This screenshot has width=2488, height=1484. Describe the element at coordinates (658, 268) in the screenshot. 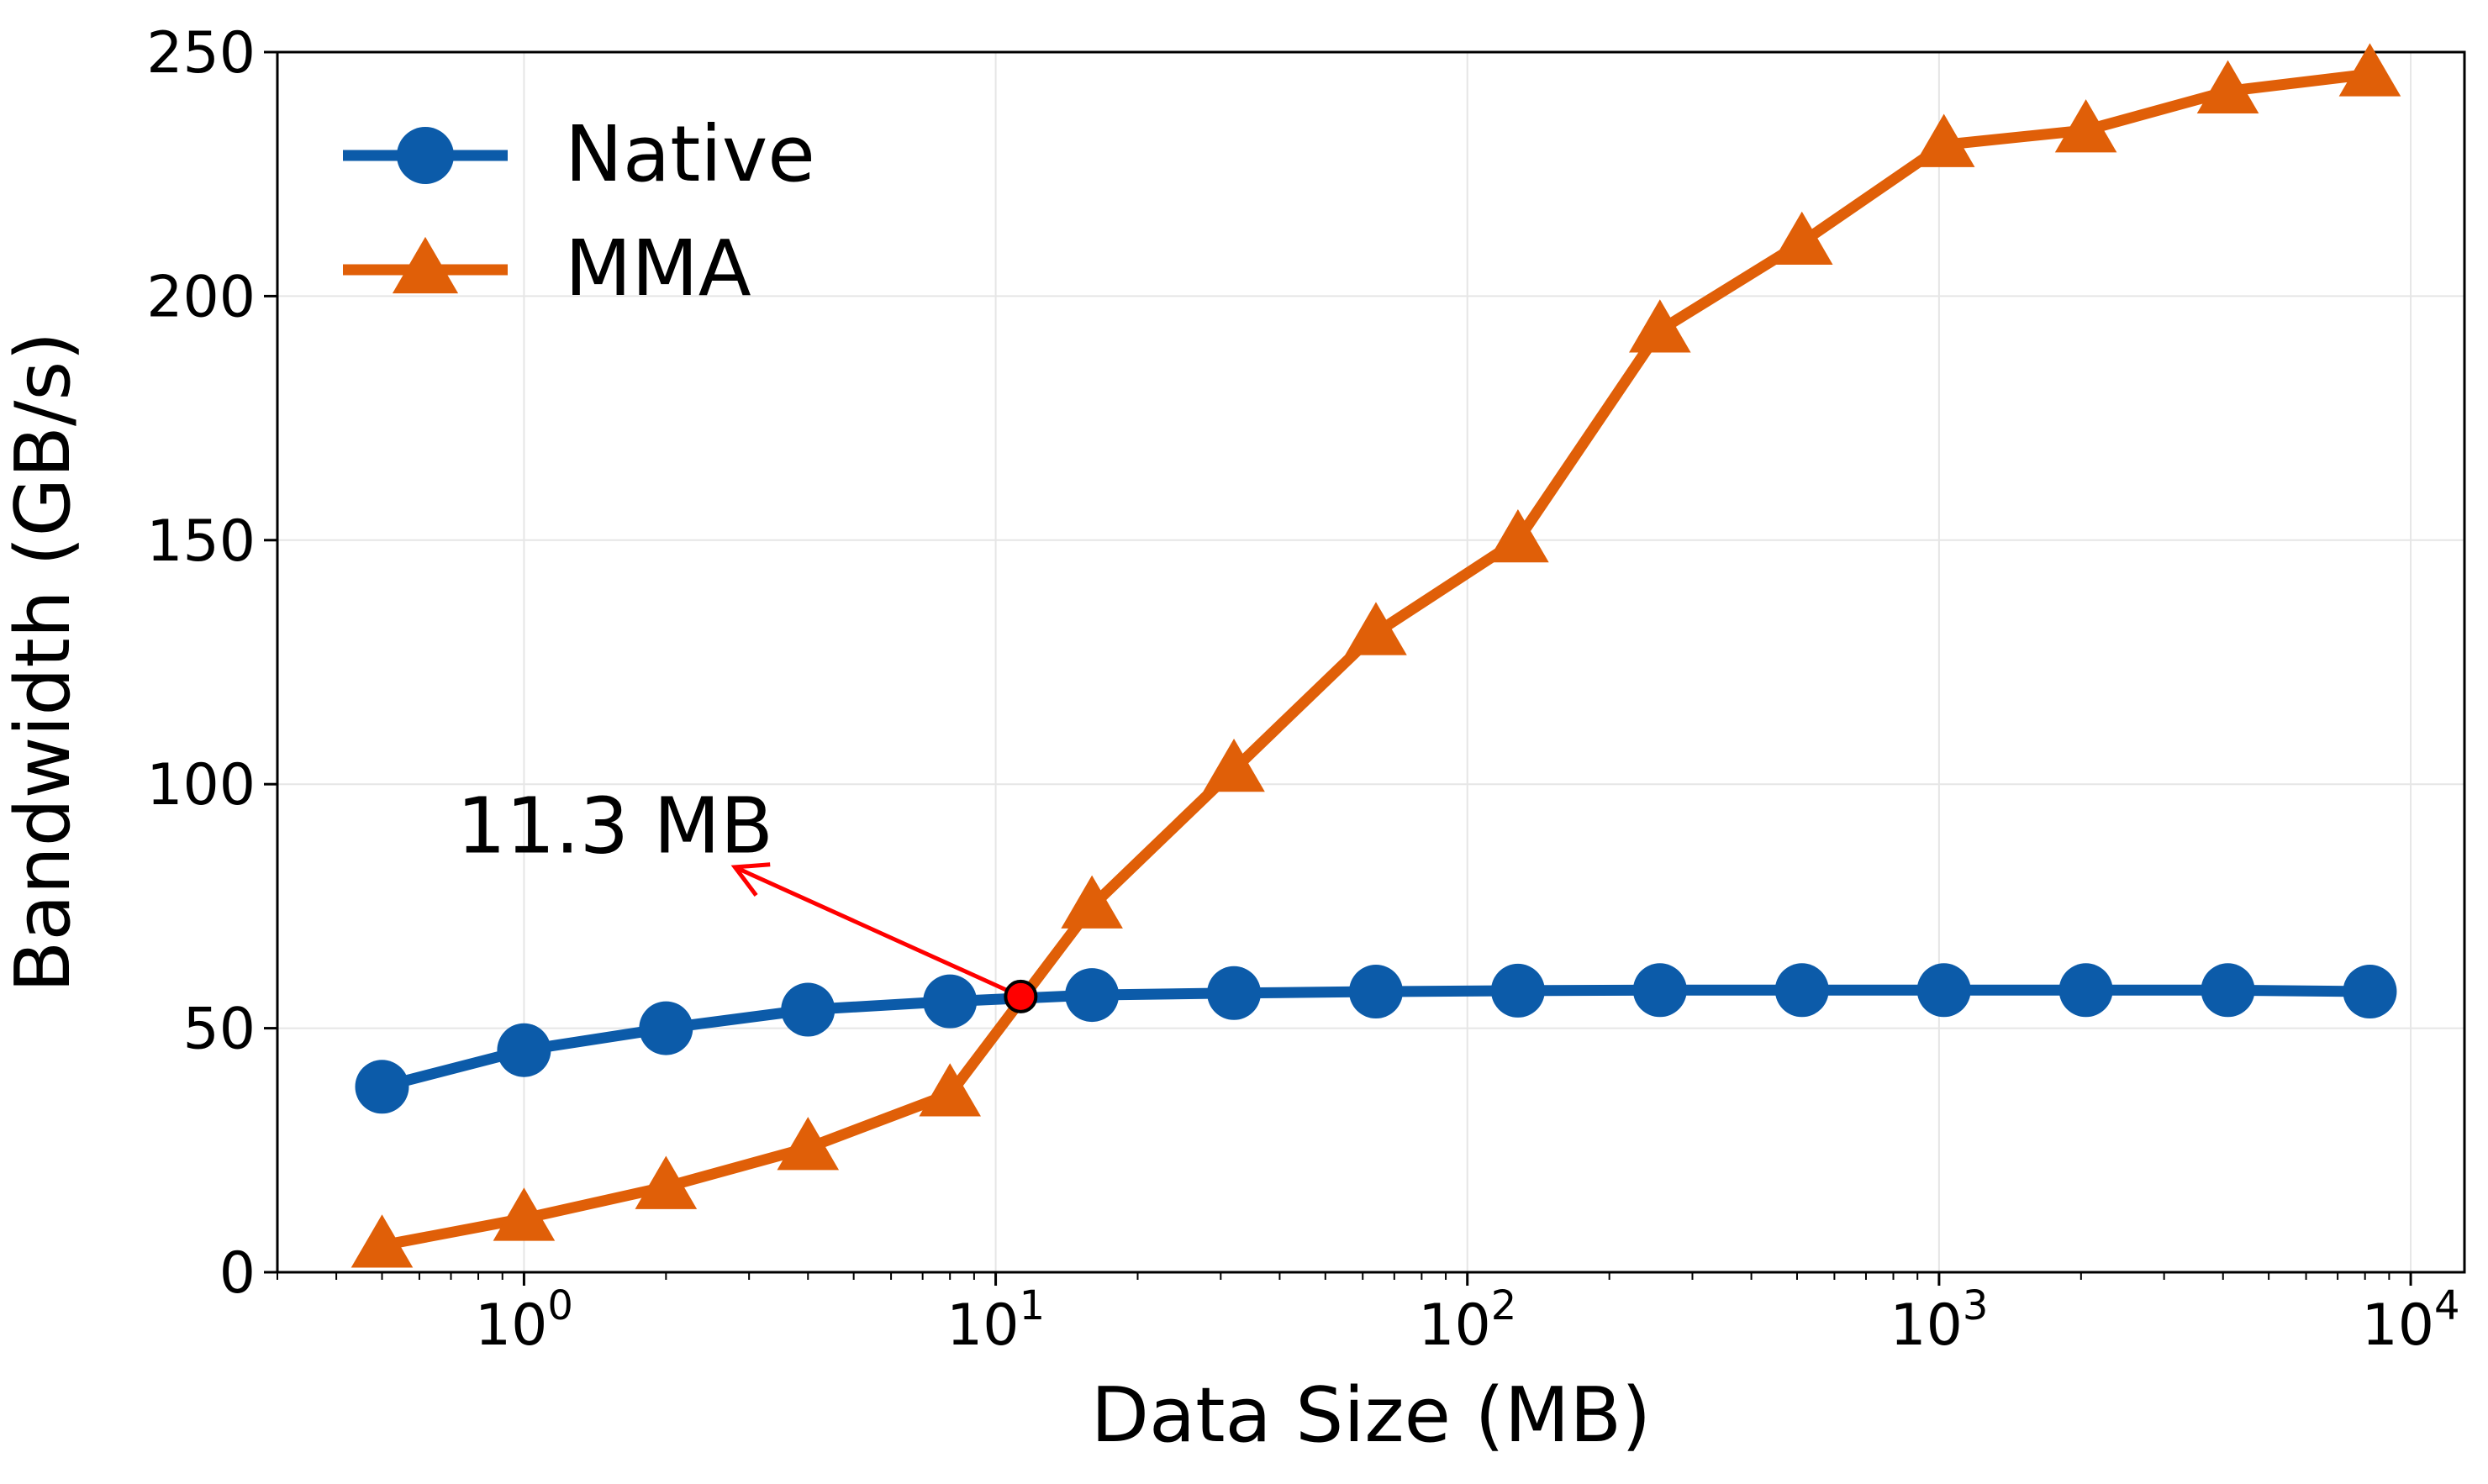

I see `legend-label: MMA` at that location.